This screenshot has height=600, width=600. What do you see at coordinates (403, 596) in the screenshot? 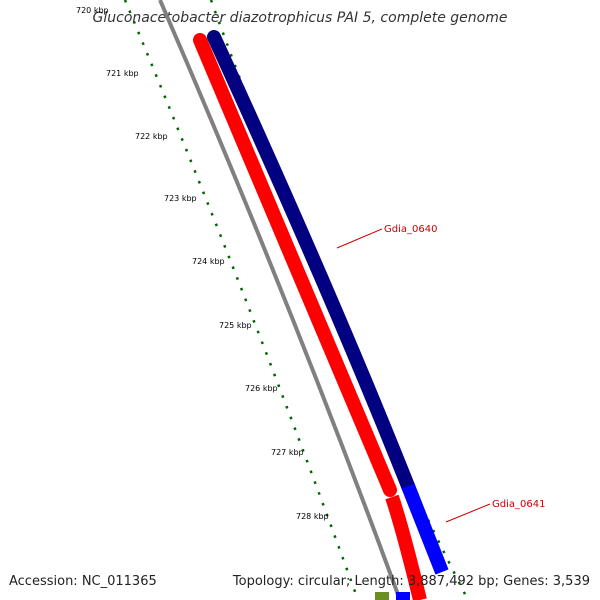
I see `feature-blue-bottom` at bounding box center [403, 596].